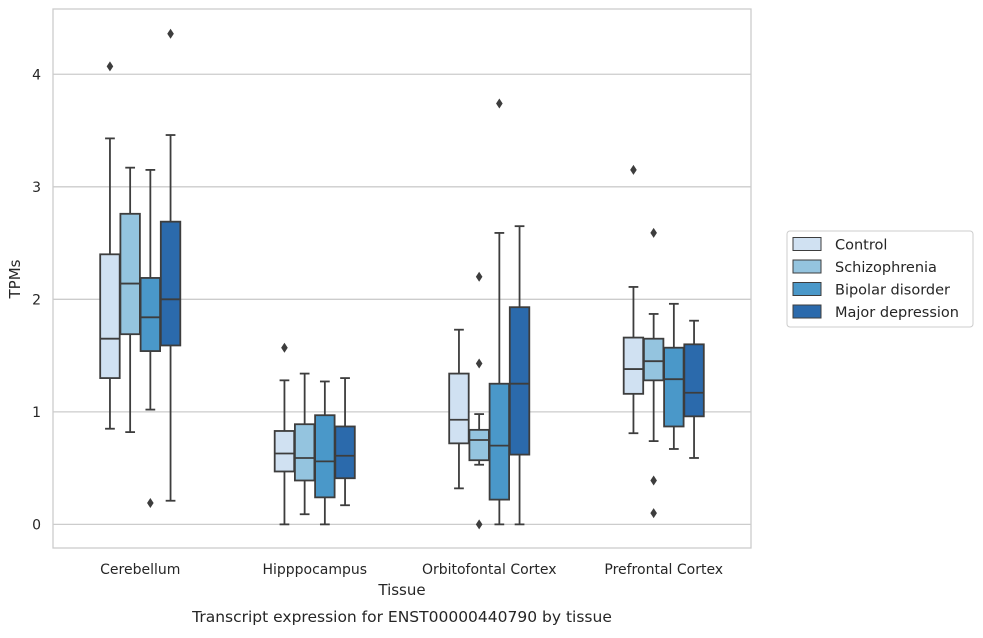 The image size is (983, 638). I want to click on y-axis-label: TPMs, so click(15, 279).